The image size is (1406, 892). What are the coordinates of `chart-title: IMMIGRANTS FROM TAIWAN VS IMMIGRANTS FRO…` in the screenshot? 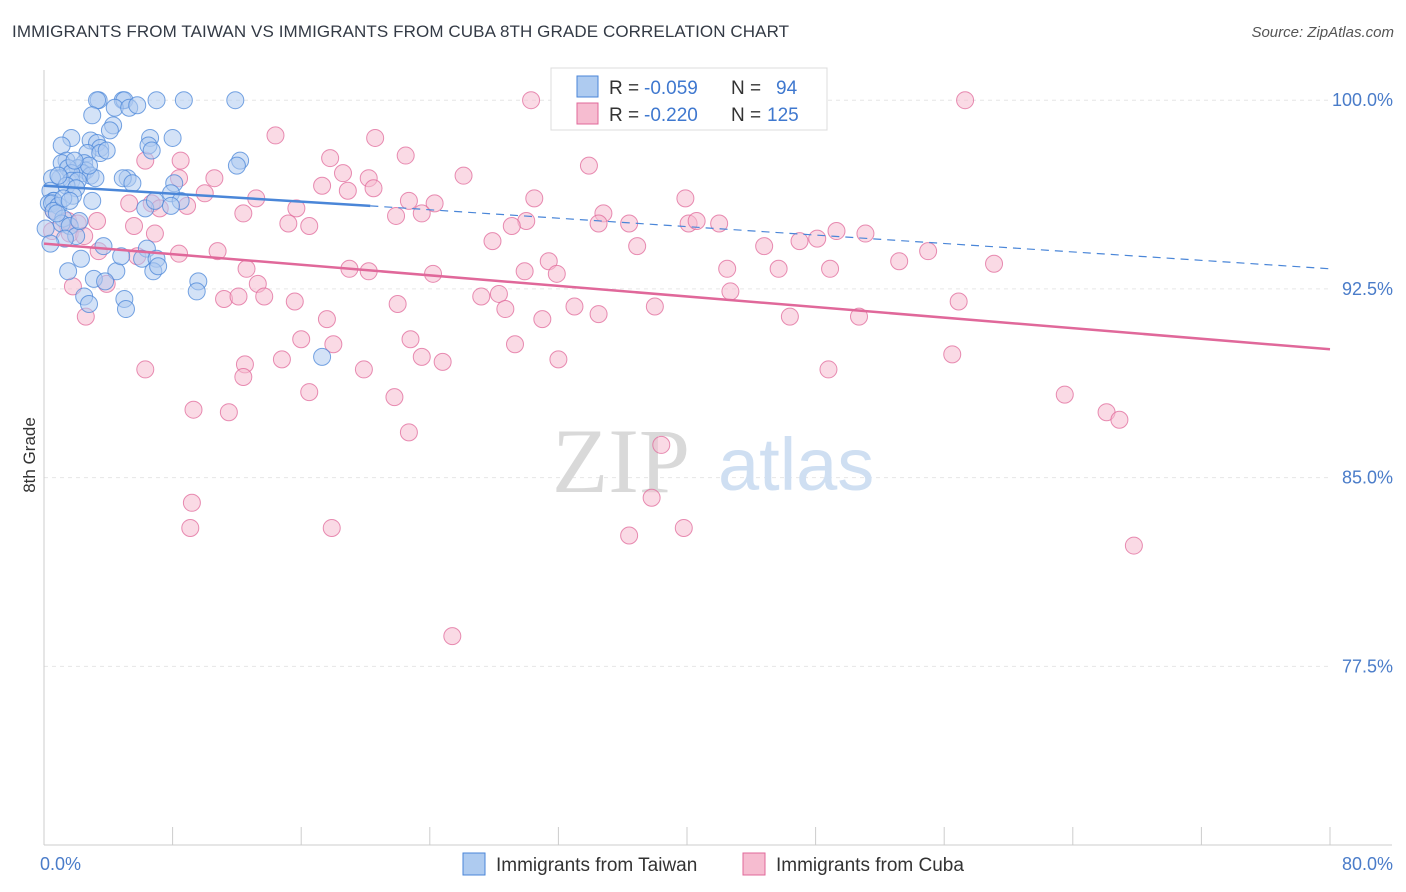 It's located at (401, 31).